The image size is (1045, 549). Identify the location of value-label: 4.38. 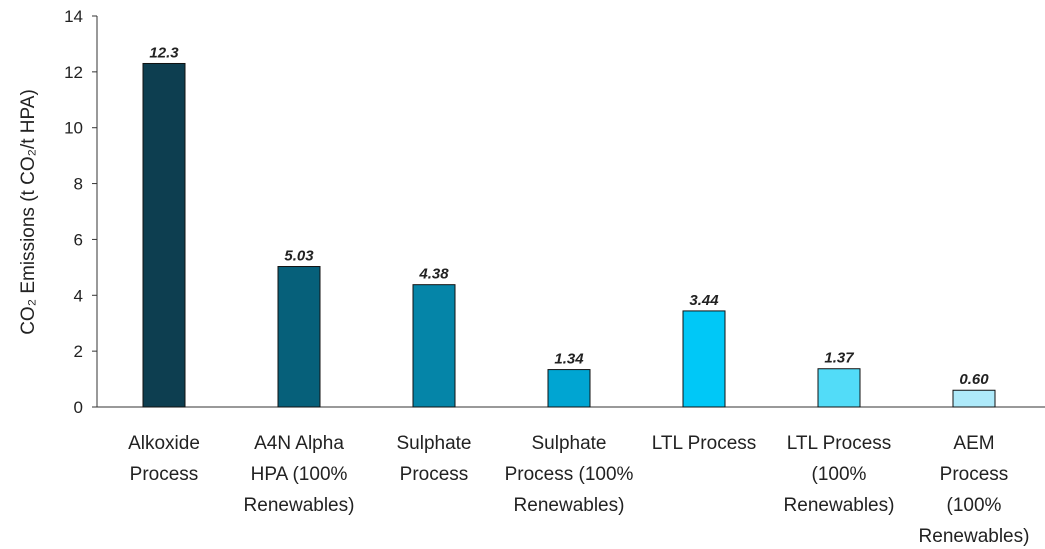
(433, 274).